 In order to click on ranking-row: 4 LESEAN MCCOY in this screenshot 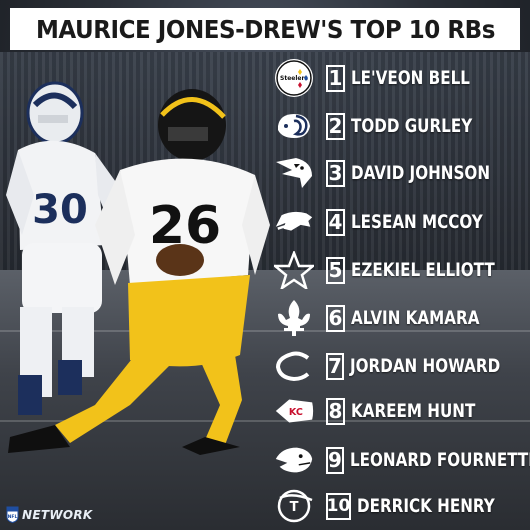, I will do `click(401, 222)`.